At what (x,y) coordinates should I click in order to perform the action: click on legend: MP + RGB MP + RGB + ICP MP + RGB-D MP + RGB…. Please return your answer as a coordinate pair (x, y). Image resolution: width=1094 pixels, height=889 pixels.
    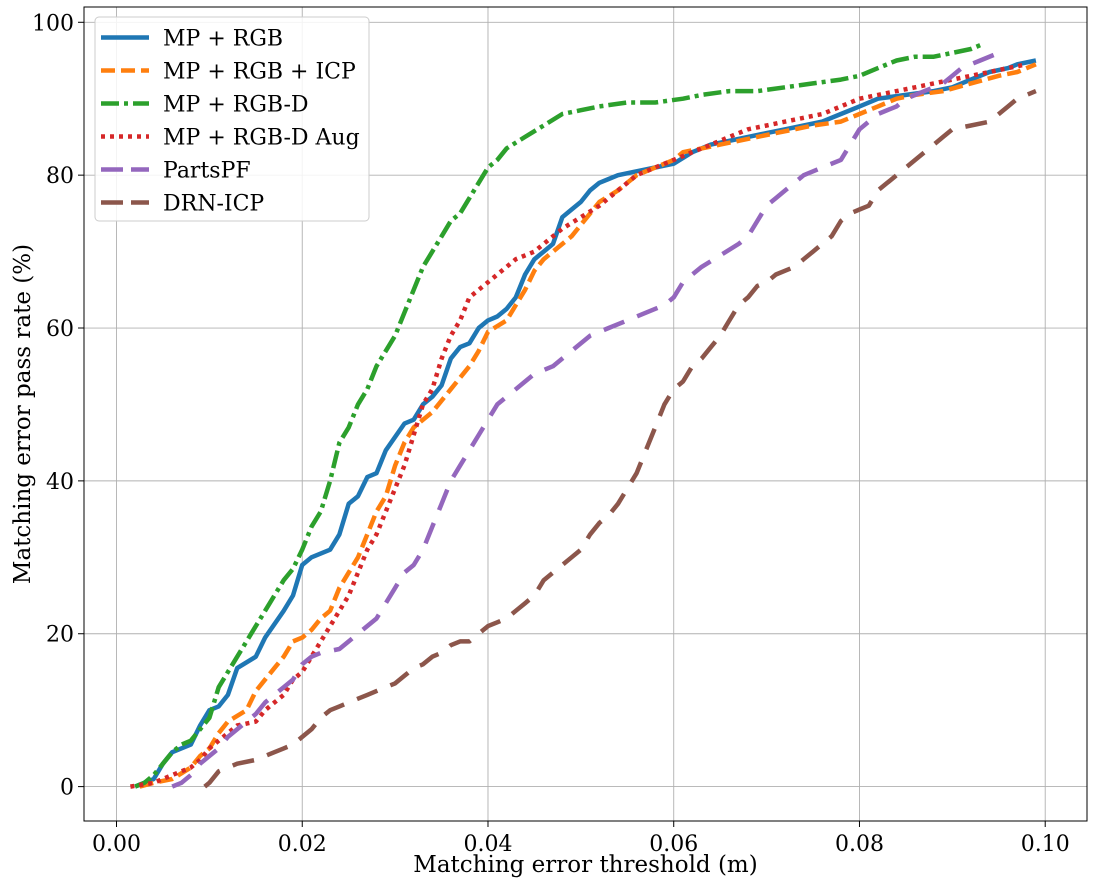
    Looking at the image, I should click on (232, 119).